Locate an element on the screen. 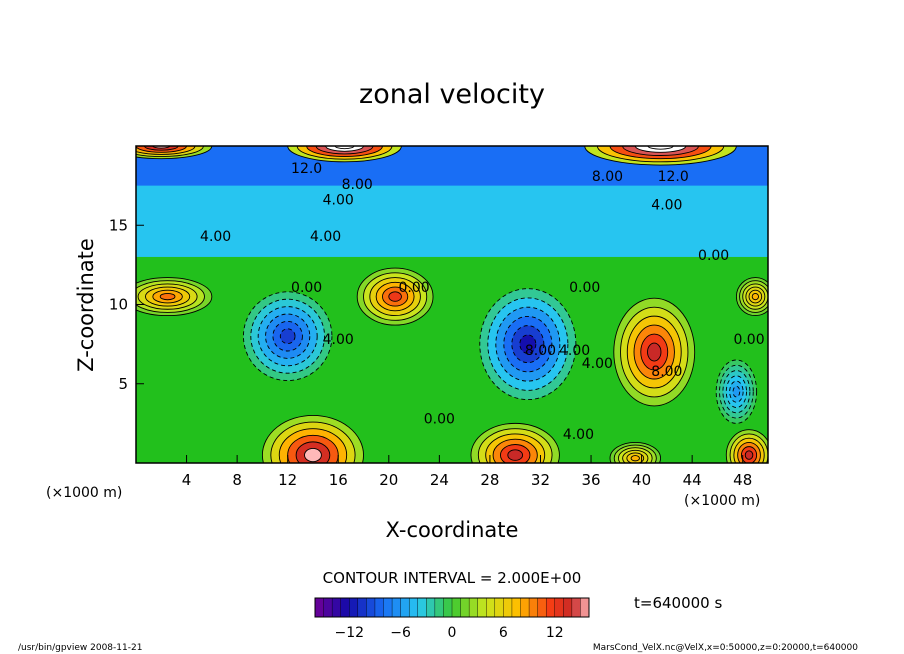 This screenshot has height=654, width=904. y-tick-label: 10 is located at coordinates (118, 305).